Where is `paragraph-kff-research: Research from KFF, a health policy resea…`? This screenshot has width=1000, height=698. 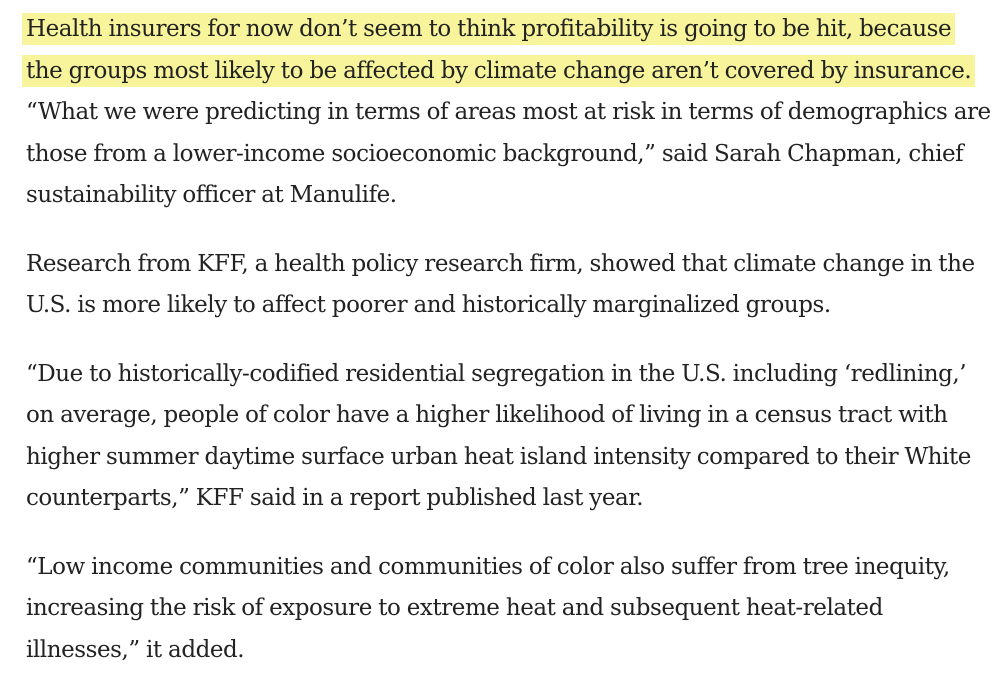
paragraph-kff-research: Research from KFF, a health policy resea… is located at coordinates (500, 284).